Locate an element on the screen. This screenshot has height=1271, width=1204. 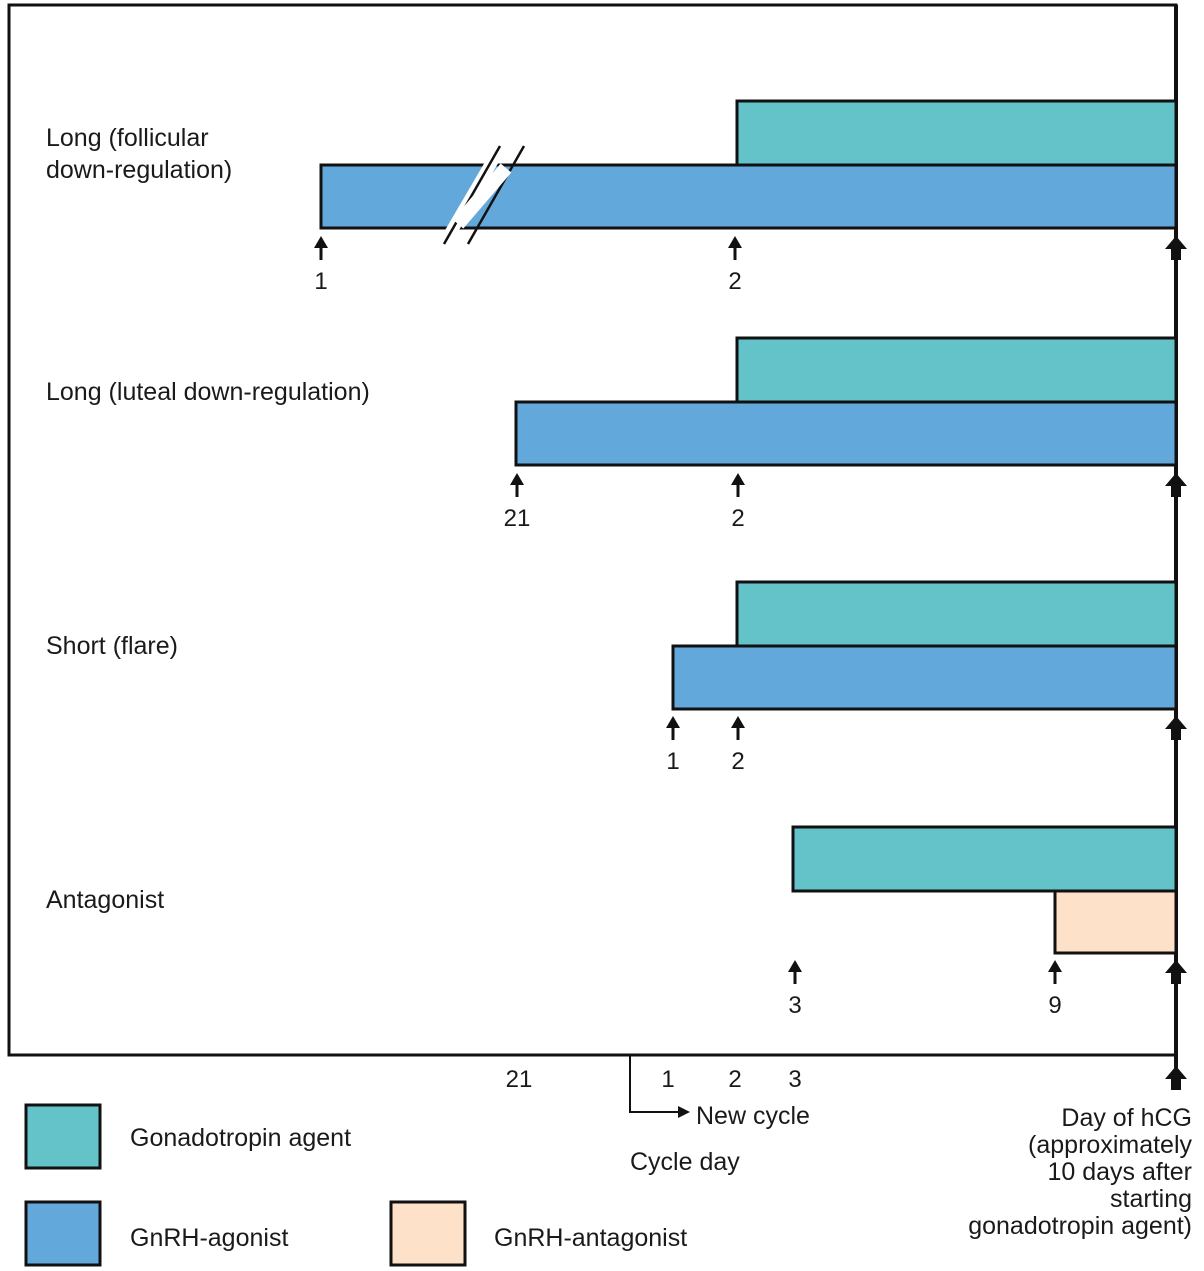
cycle-day-label: Cycle day is located at coordinates (685, 1162).